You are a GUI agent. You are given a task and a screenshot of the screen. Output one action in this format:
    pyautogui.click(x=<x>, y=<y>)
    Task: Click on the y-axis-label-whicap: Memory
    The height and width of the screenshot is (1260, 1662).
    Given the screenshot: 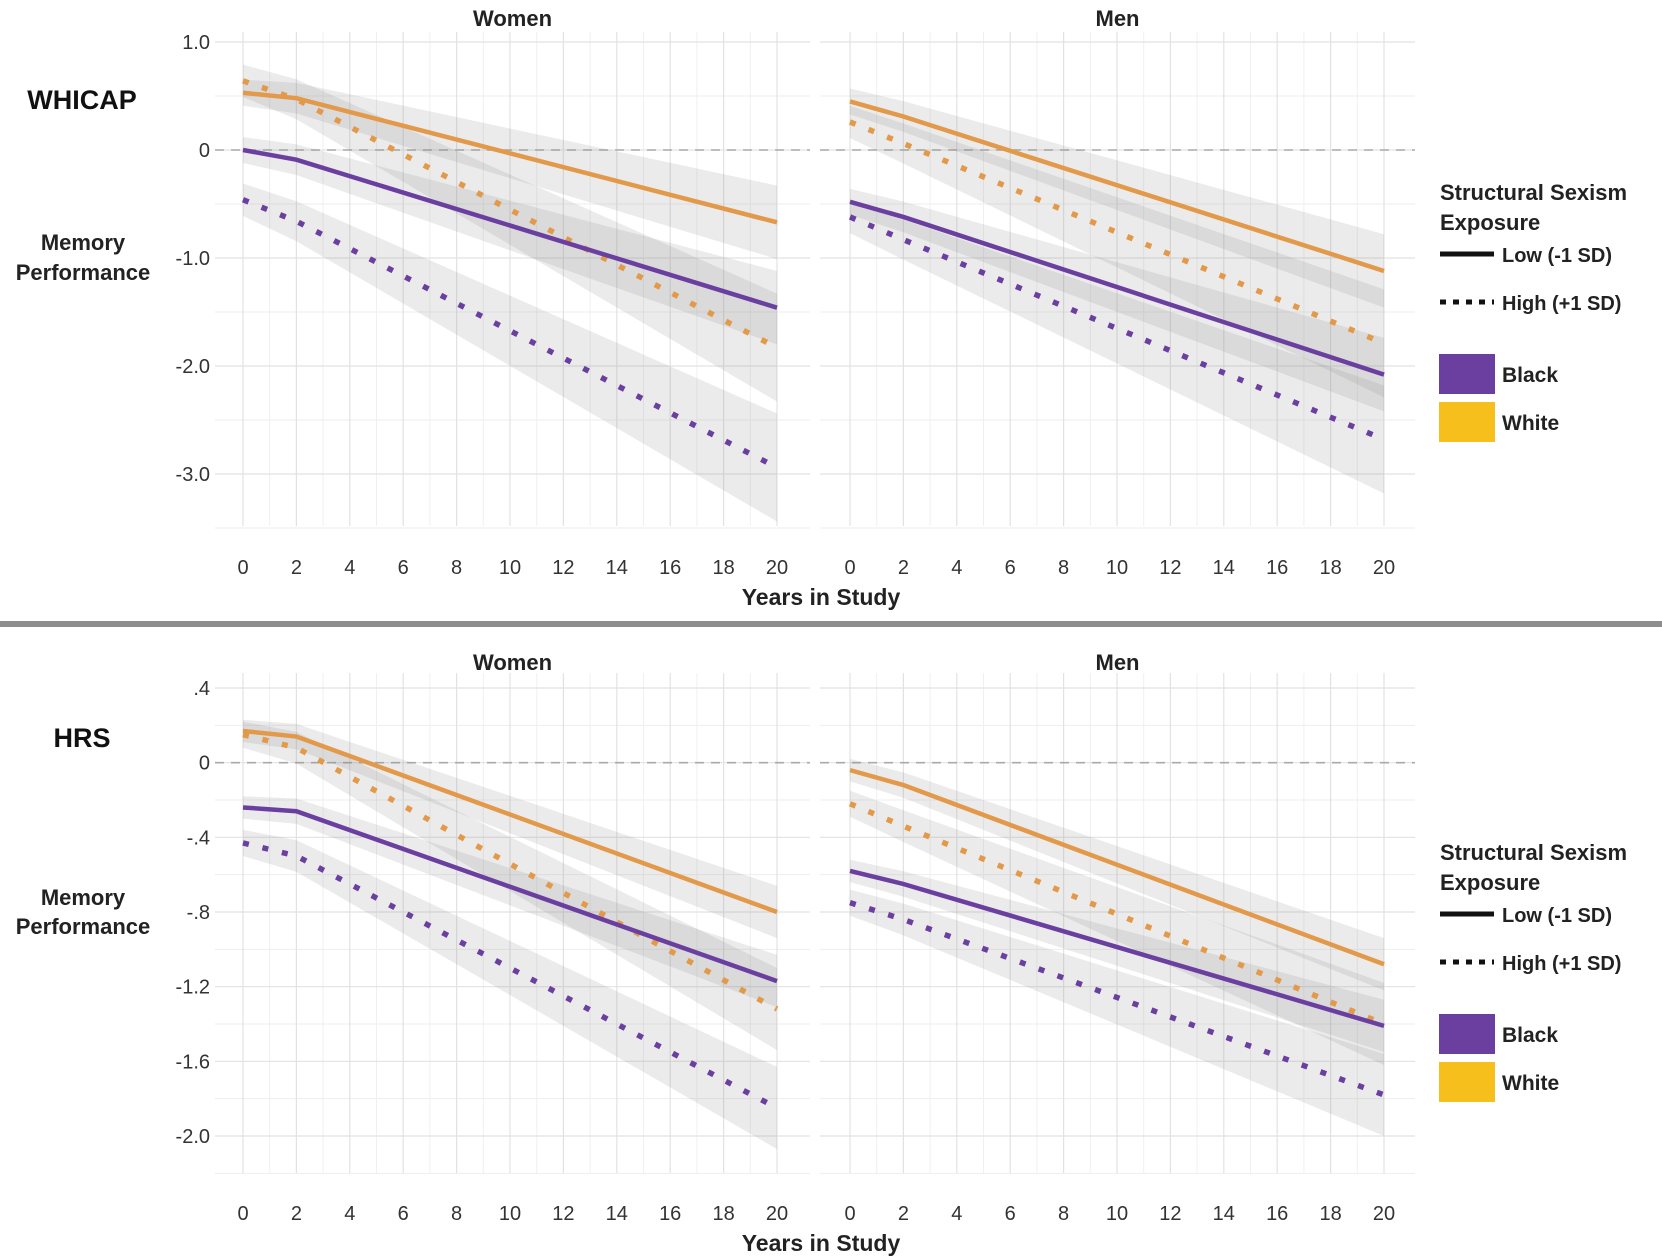 What is the action you would take?
    pyautogui.click(x=83, y=242)
    